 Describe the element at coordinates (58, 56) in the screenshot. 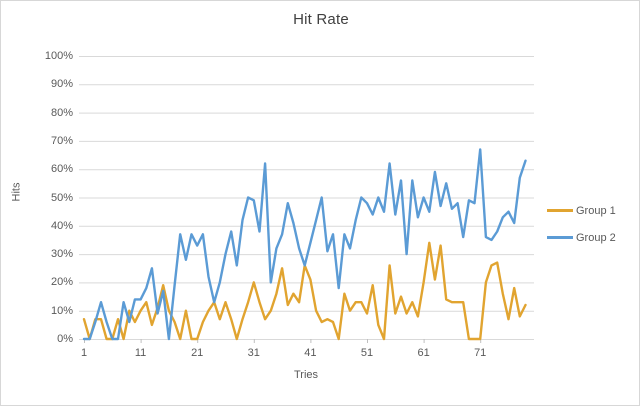

I see `y-axis-tick-label: 100%` at that location.